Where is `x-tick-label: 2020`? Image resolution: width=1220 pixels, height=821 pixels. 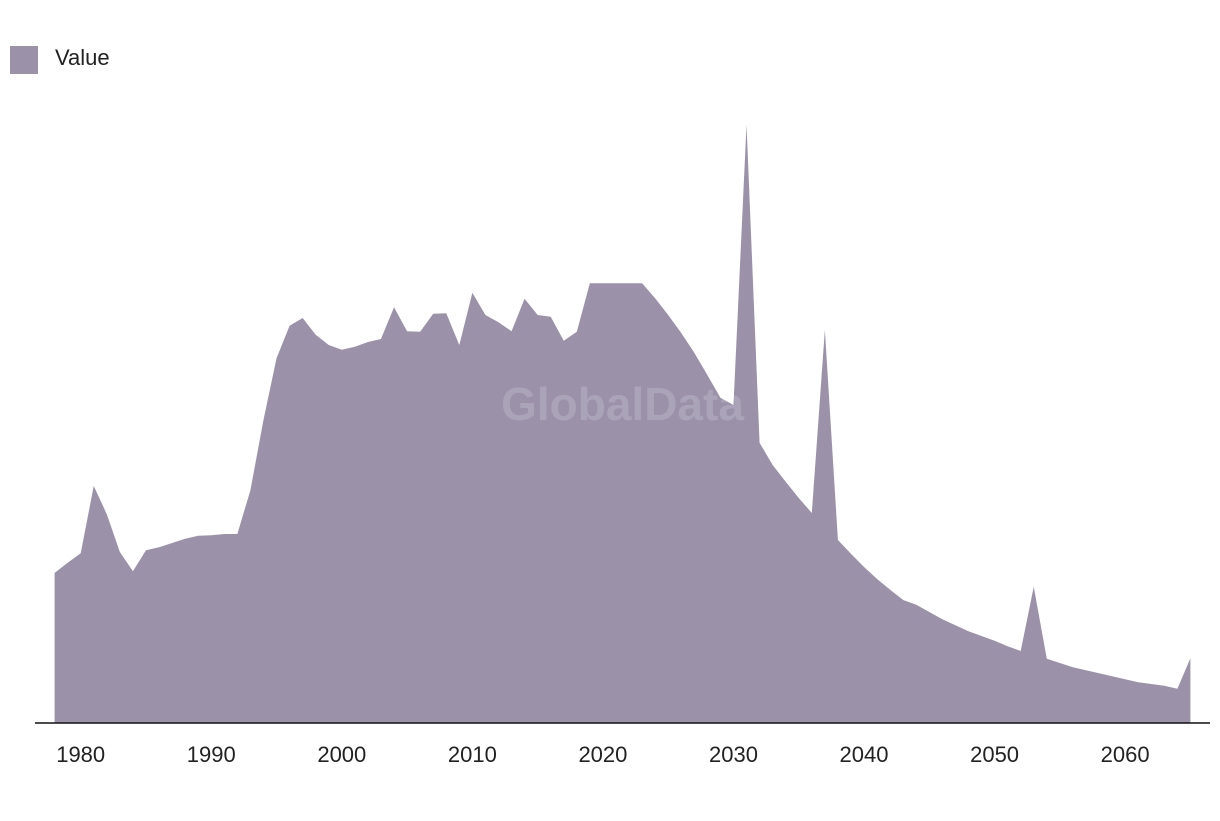
x-tick-label: 2020 is located at coordinates (602, 754).